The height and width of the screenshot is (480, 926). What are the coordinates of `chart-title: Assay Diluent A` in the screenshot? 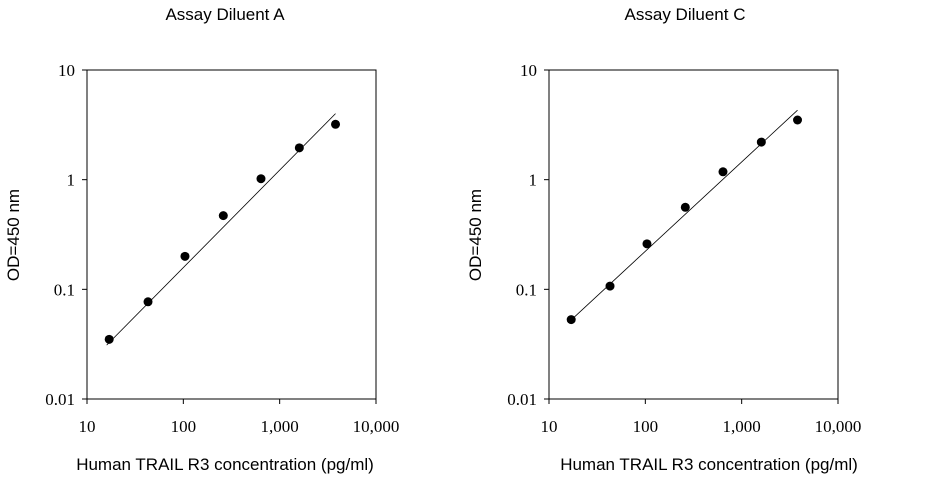 It's located at (225, 14).